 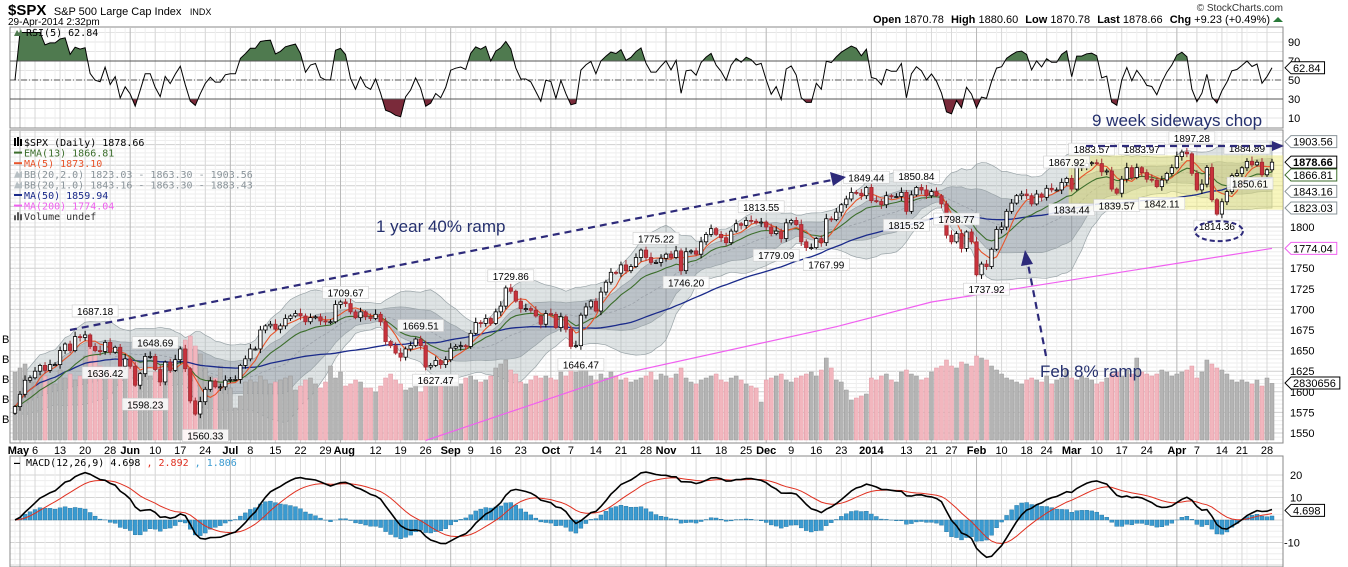 I want to click on x-tick-label: 21, so click(x=931, y=451).